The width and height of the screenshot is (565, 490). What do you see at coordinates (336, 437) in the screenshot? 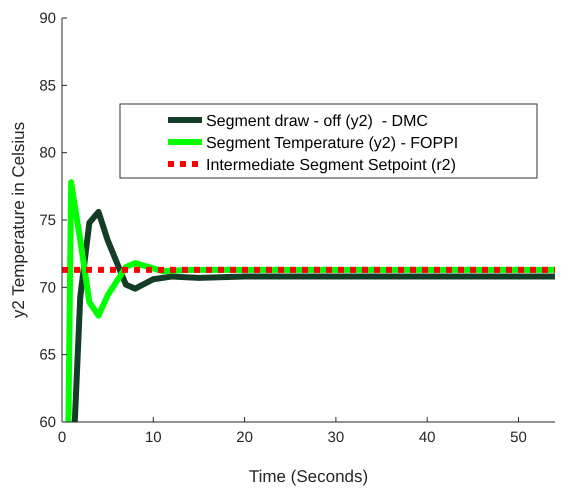
I see `x-tick-label: 30` at bounding box center [336, 437].